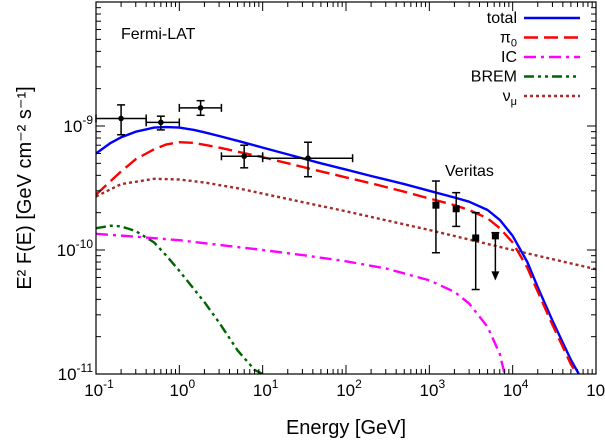 This screenshot has height=443, width=605. What do you see at coordinates (516, 388) in the screenshot?
I see `x-tick-label-6: 10⁴` at bounding box center [516, 388].